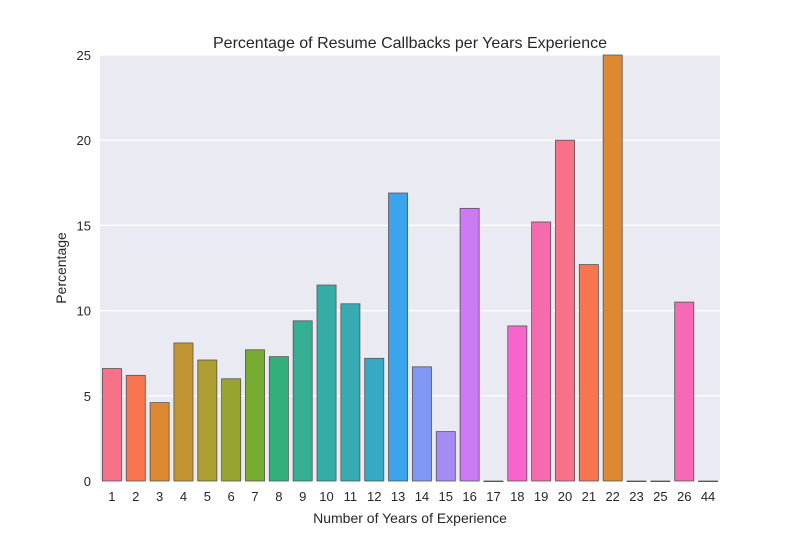  Describe the element at coordinates (612, 496) in the screenshot. I see `x-tick-label: 22` at that location.